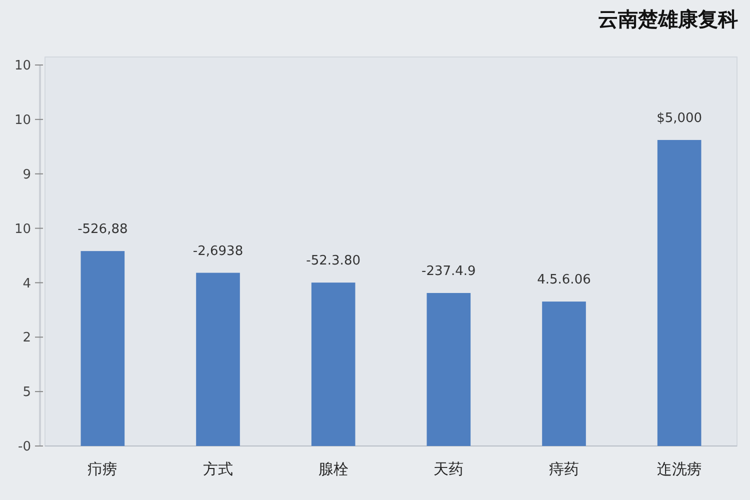 This screenshot has height=500, width=750. What do you see at coordinates (679, 469) in the screenshot?
I see `x-tick-label: 迮洗痨` at bounding box center [679, 469].